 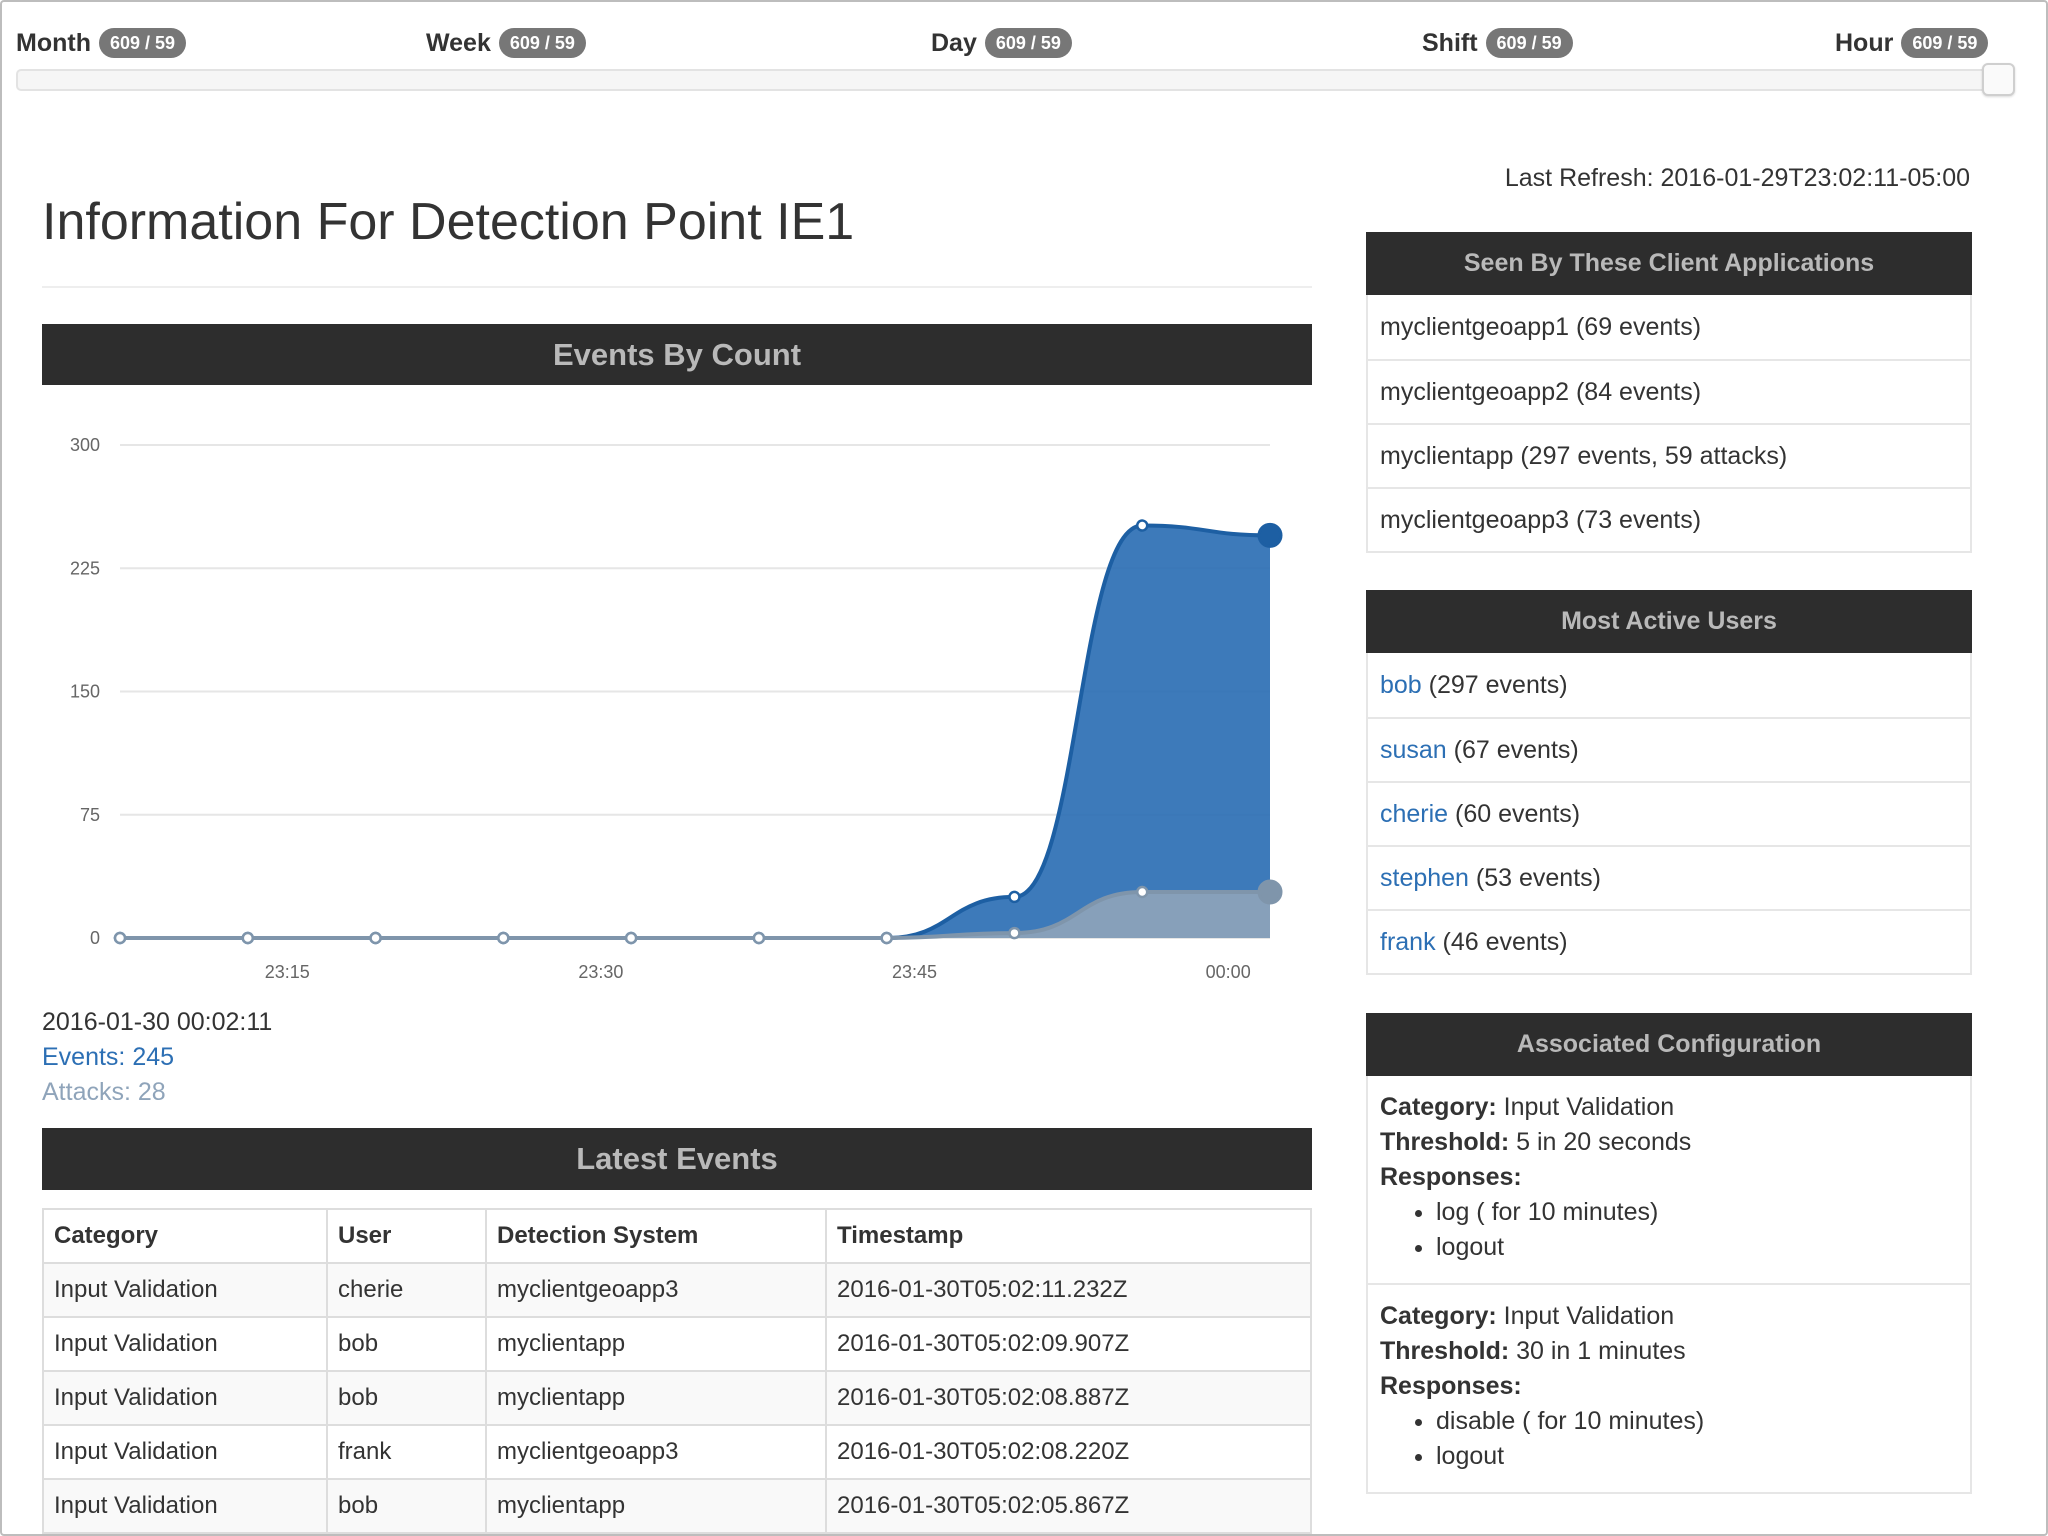 I want to click on range-option-month: Month 609 / 59, so click(x=101, y=43).